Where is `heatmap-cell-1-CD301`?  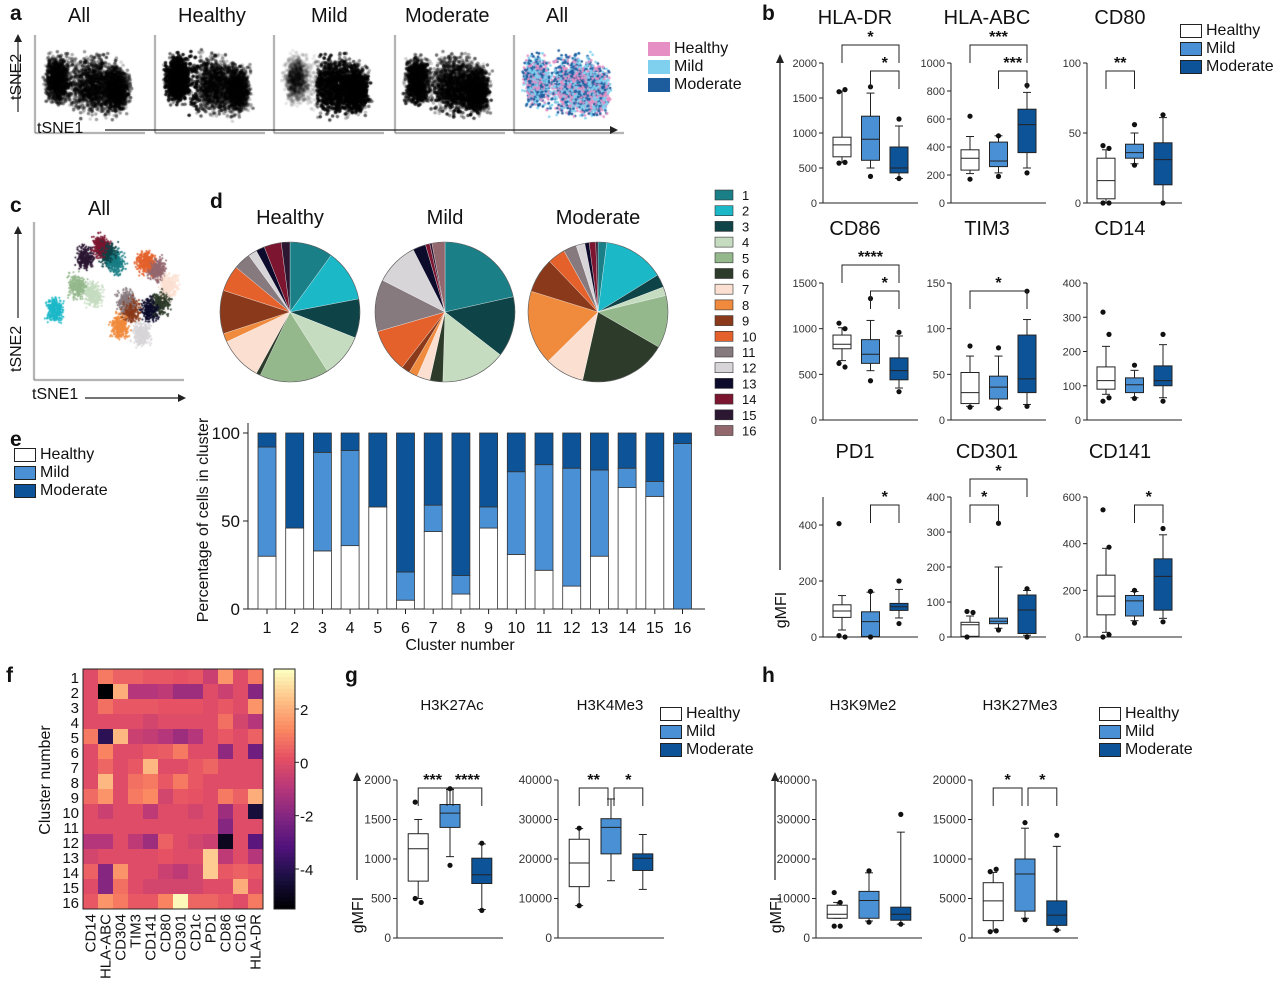 heatmap-cell-1-CD301 is located at coordinates (181, 677).